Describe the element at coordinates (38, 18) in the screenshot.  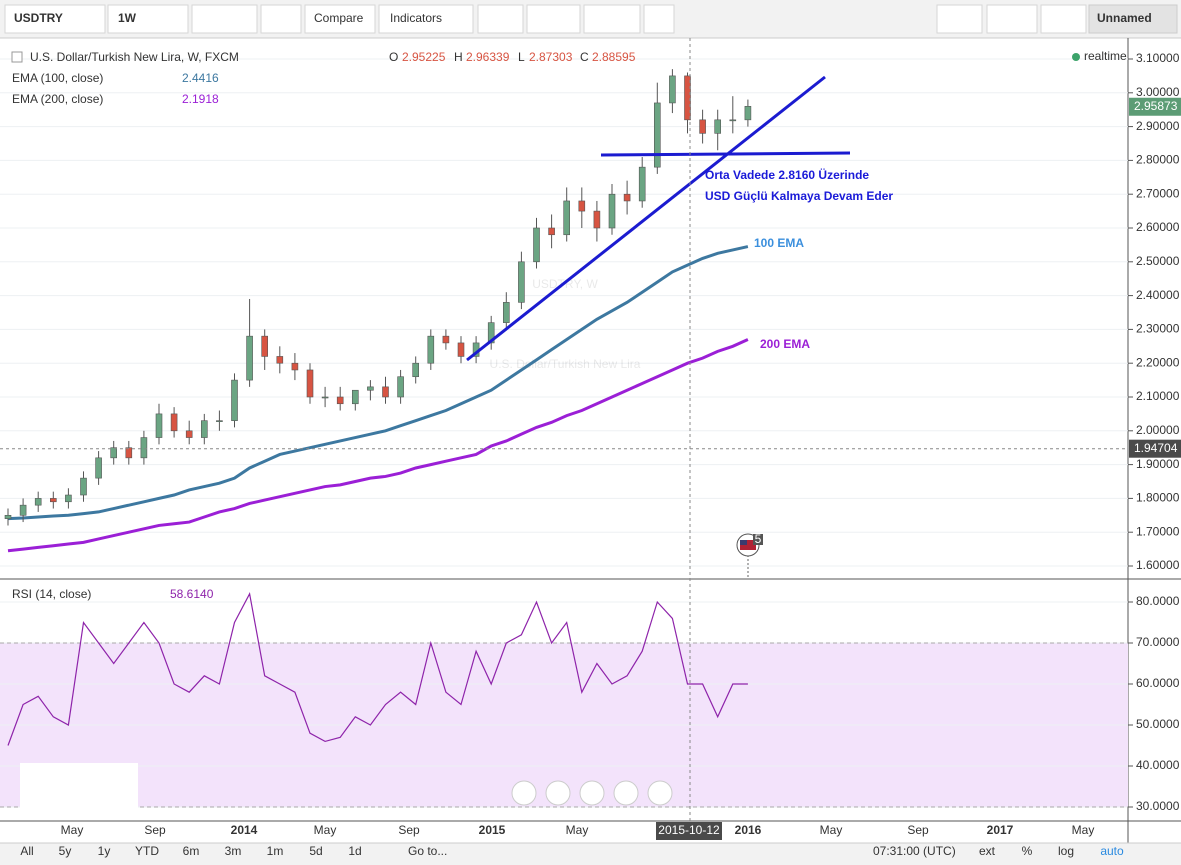
I see `symbol: USDTRY` at that location.